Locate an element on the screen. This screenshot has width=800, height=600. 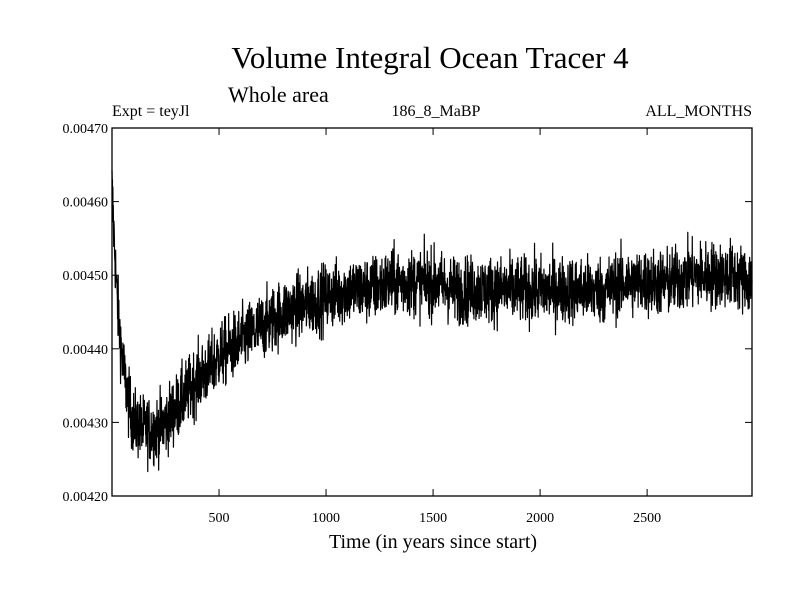
y-tick-label: 0.00440 is located at coordinates (86, 350).